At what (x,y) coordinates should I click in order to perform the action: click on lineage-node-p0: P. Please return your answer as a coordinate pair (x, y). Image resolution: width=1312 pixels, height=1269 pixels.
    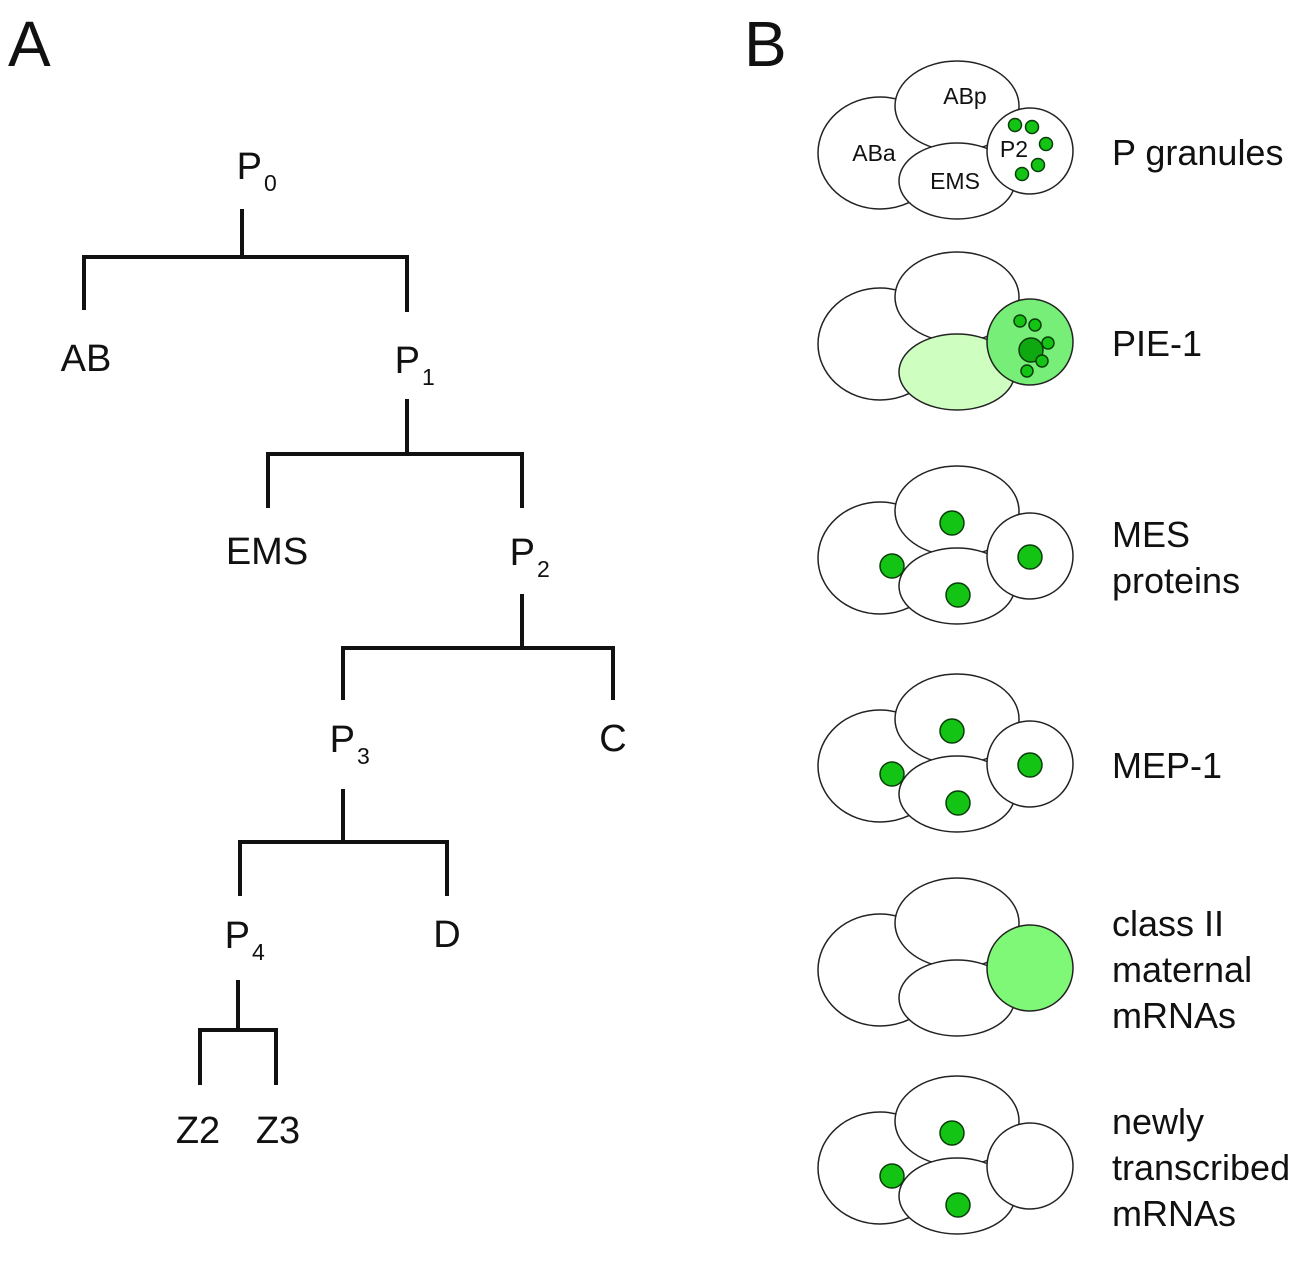
    Looking at the image, I should click on (249, 167).